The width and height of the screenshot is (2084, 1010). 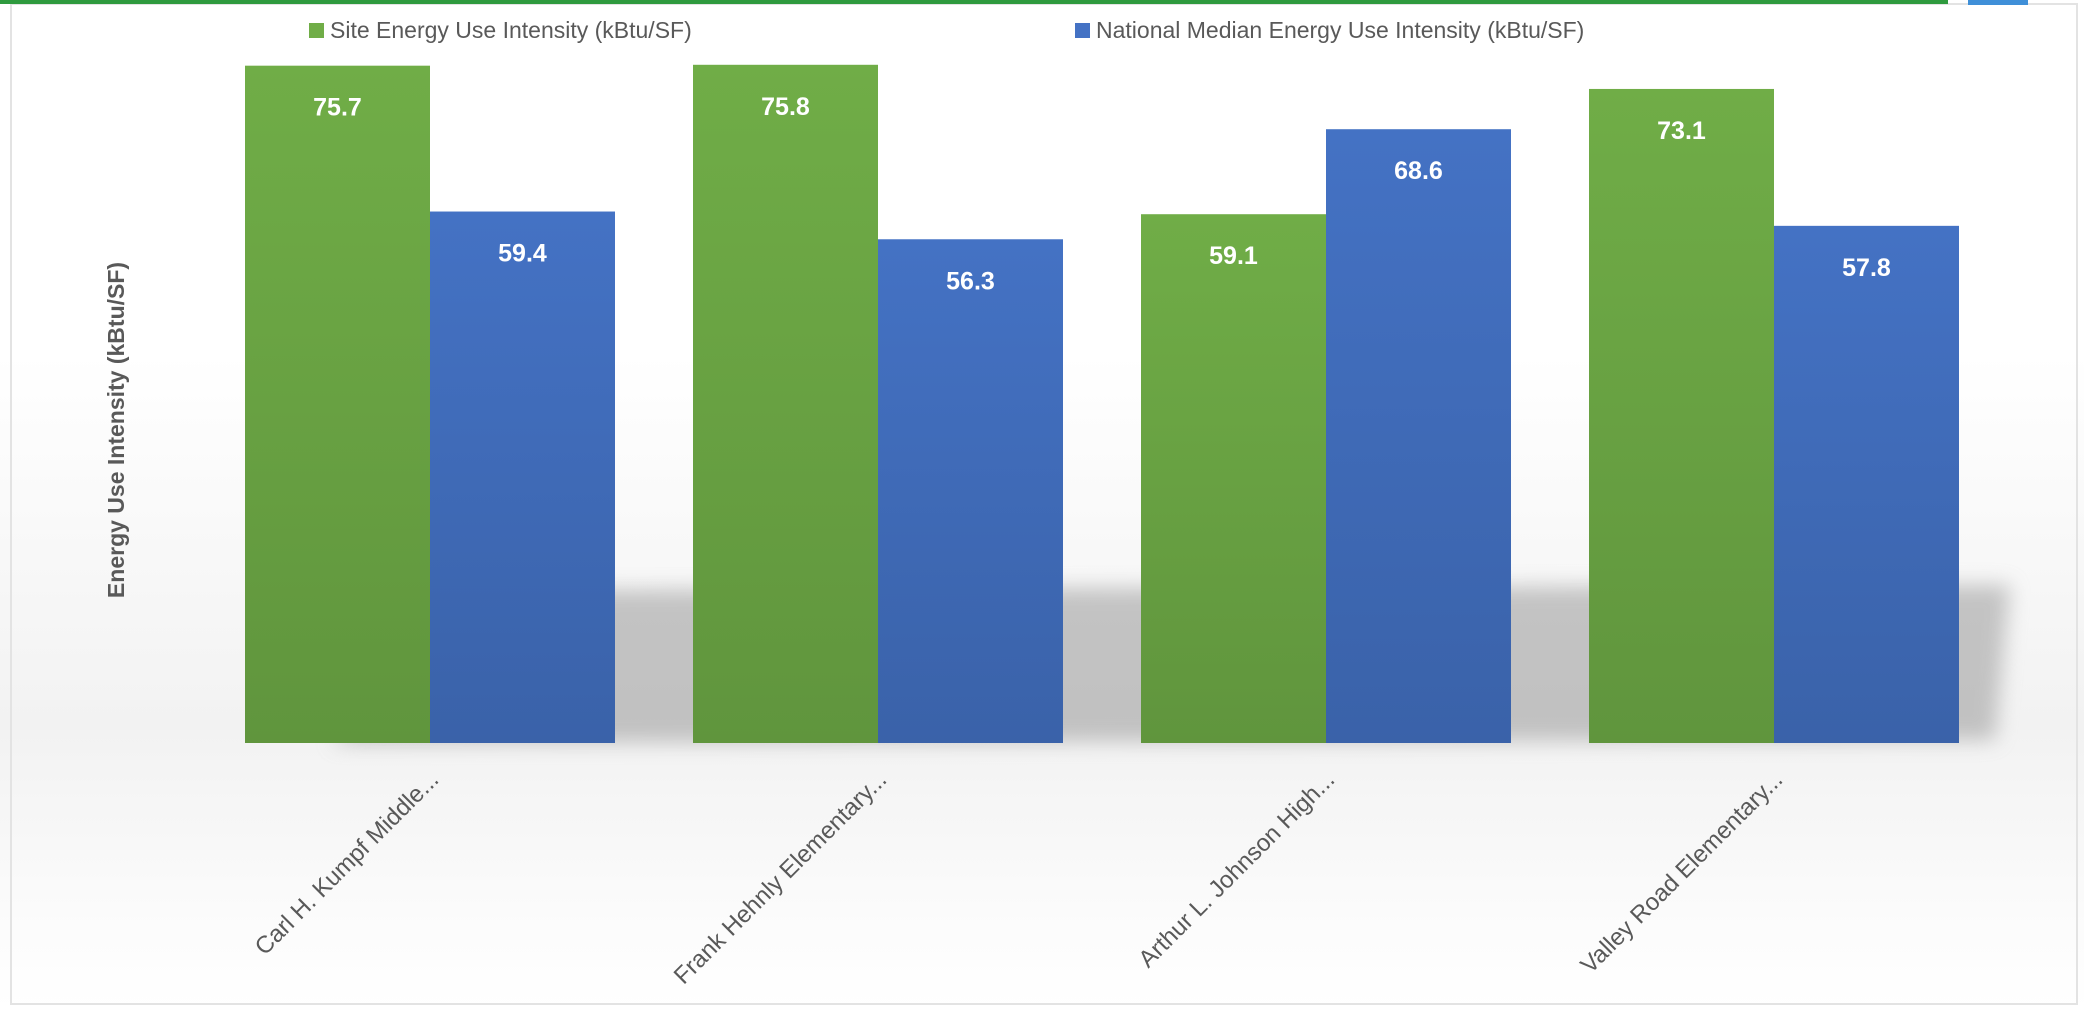 I want to click on data-label: 59.1, so click(x=1233, y=256).